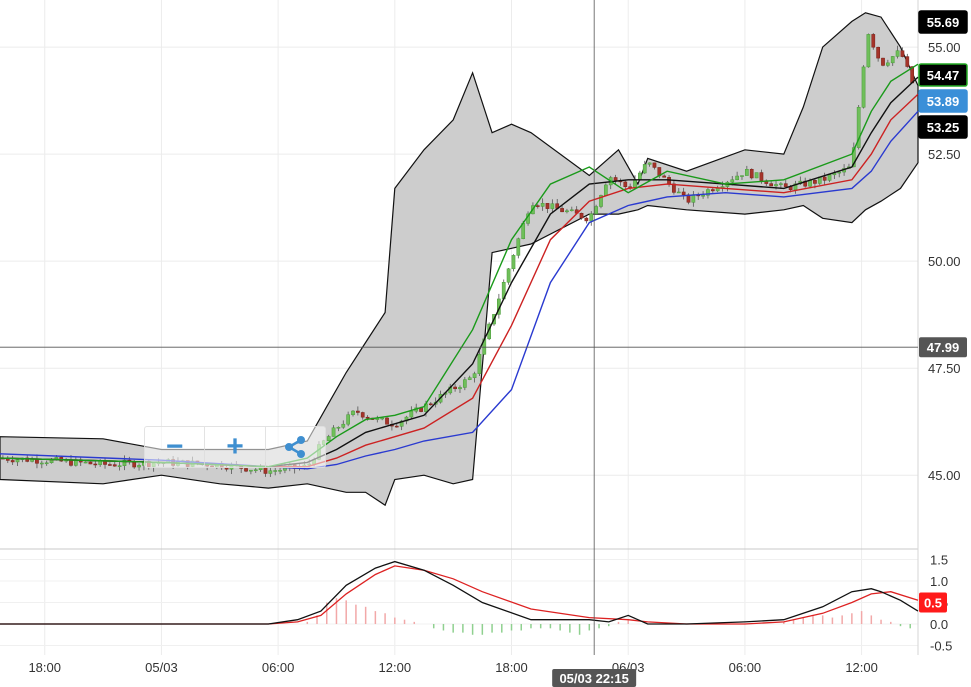 The image size is (971, 687). What do you see at coordinates (943, 22) in the screenshot?
I see `price-tag-label: 55.69` at bounding box center [943, 22].